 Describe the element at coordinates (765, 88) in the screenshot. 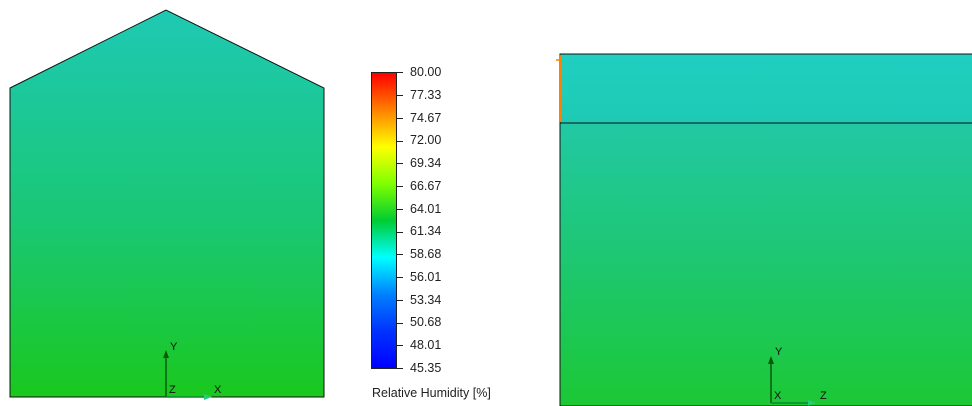

I see `side-top-band` at that location.